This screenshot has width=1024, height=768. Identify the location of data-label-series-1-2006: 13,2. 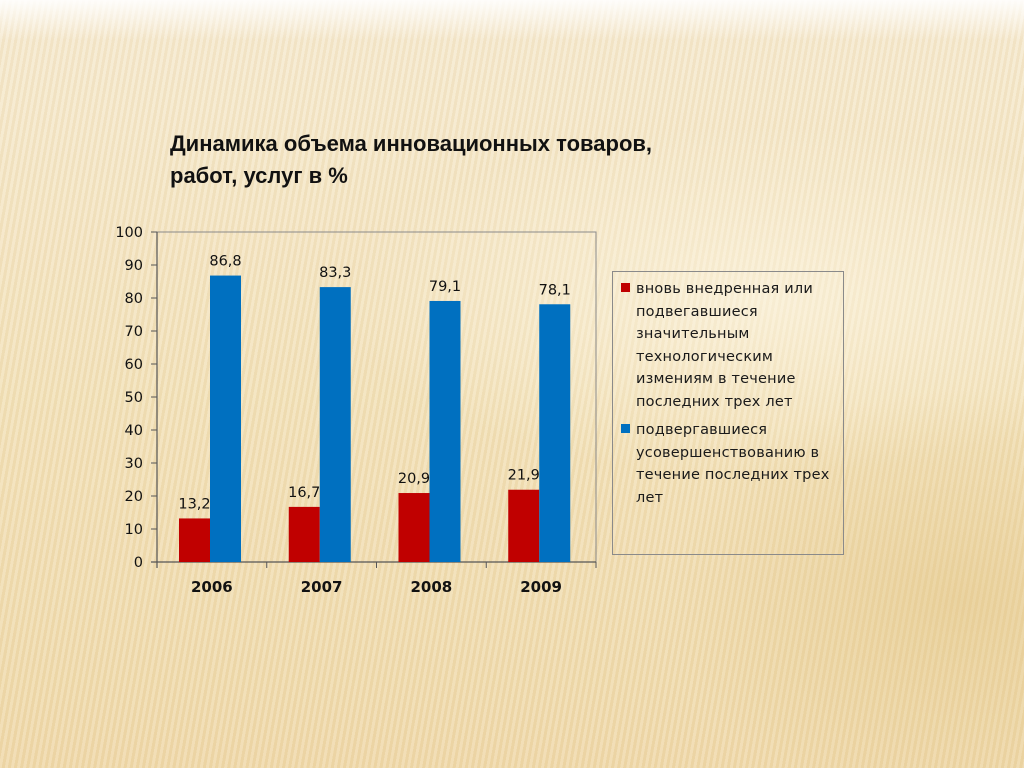
(194, 504).